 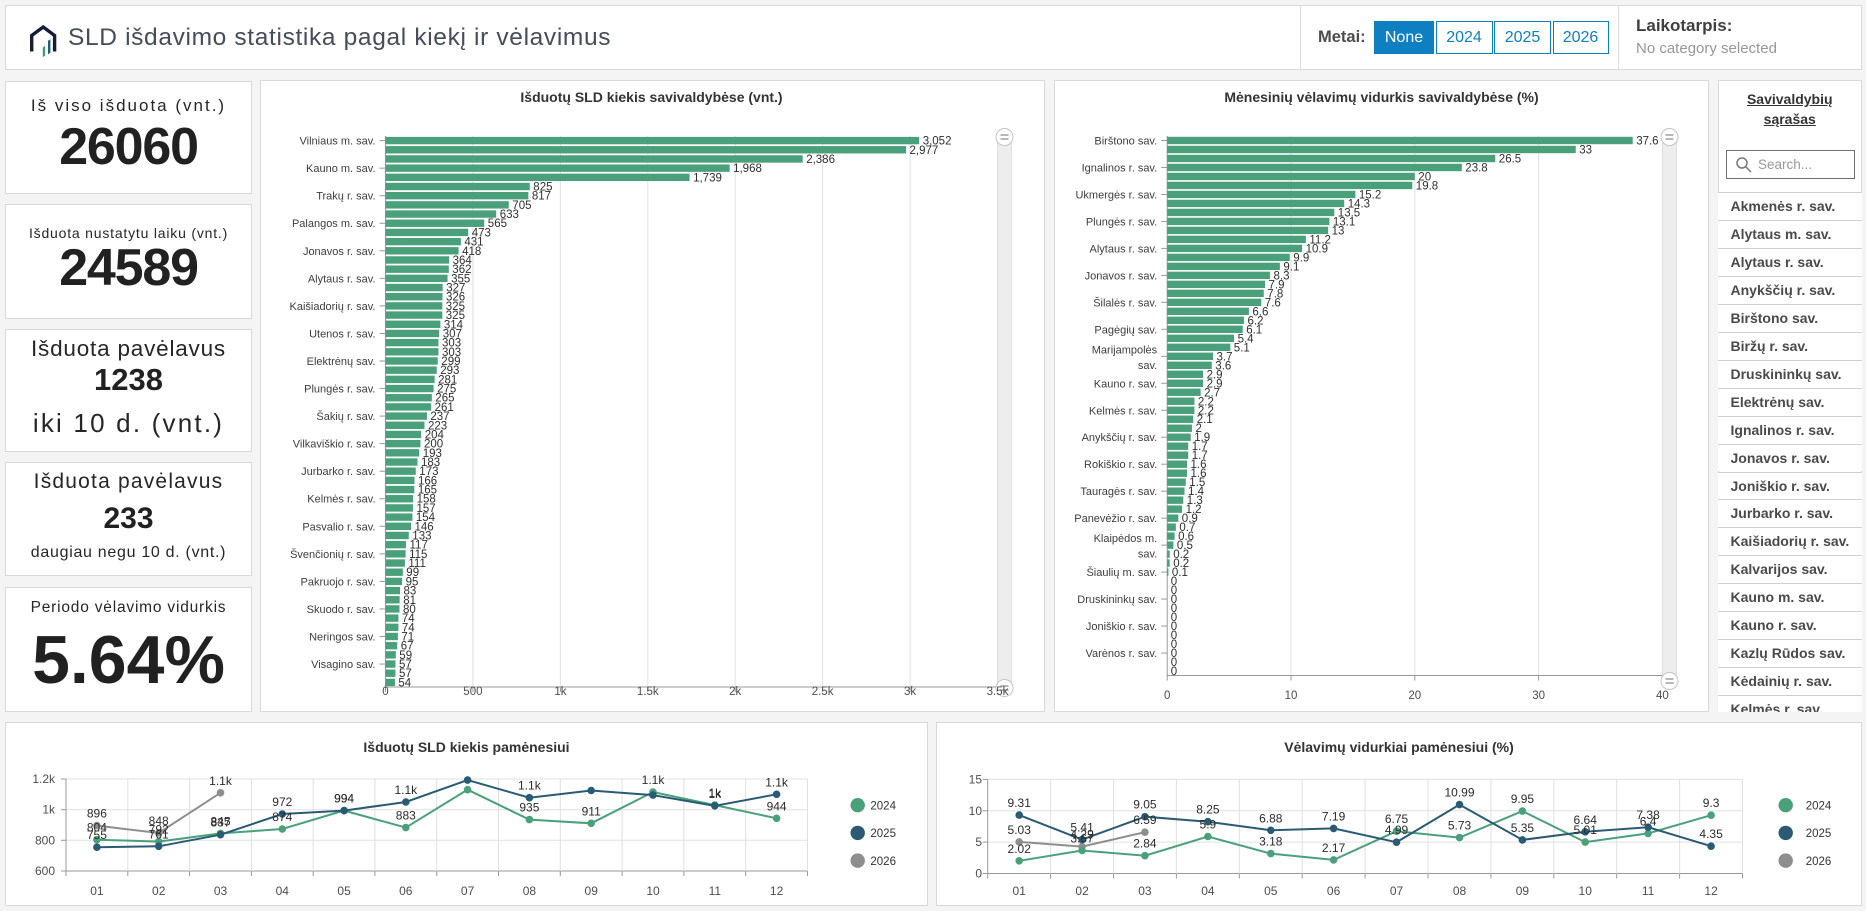 What do you see at coordinates (1245, 339) in the screenshot?
I see `svg-text: 5.4` at bounding box center [1245, 339].